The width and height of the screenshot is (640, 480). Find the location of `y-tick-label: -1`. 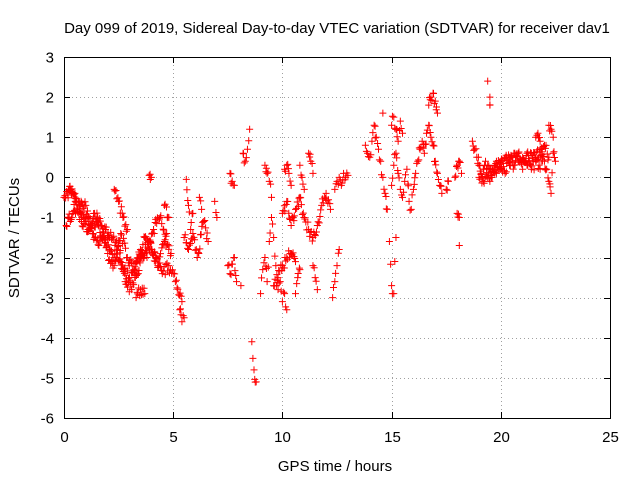

y-tick-label: -1 is located at coordinates (47, 218).